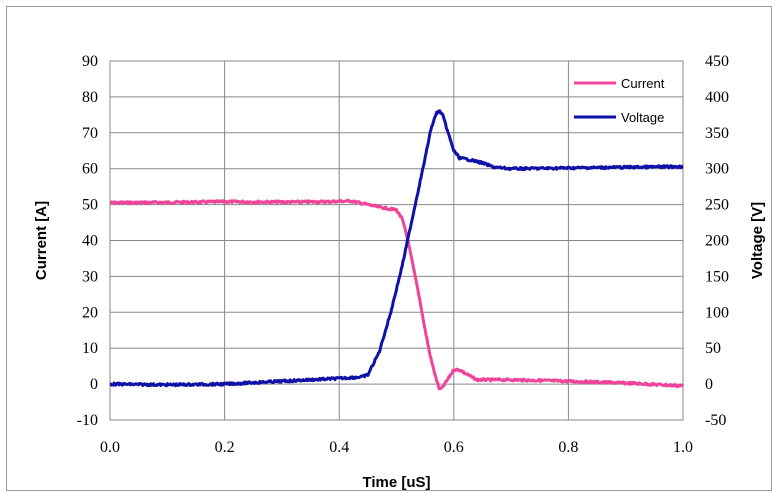 This screenshot has width=779, height=493. What do you see at coordinates (454, 447) in the screenshot?
I see `x-tick-label: 0.6` at bounding box center [454, 447].